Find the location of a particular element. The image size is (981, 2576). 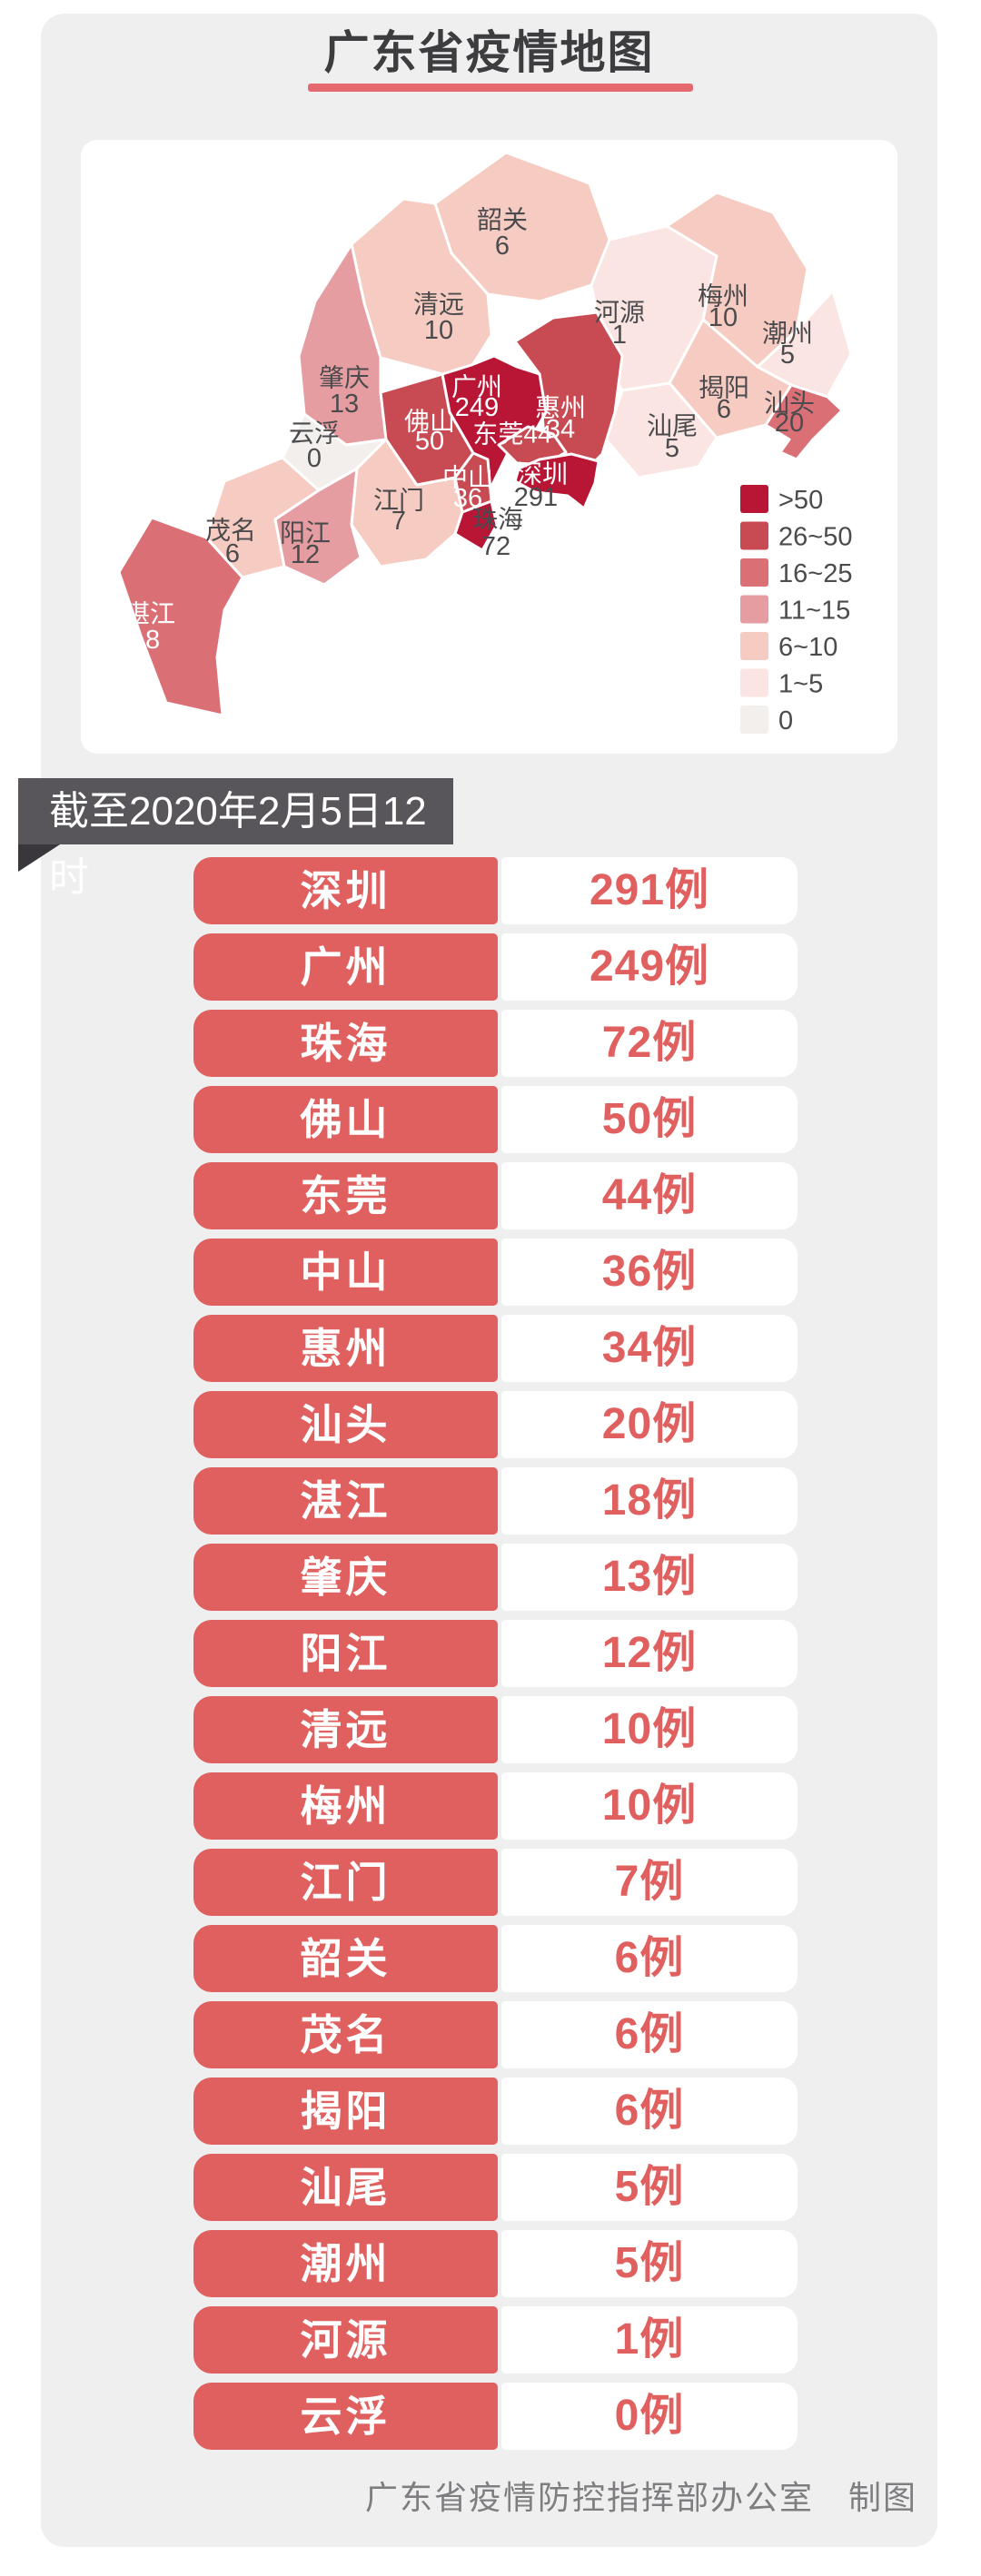

legend-label-2: 16~25 is located at coordinates (815, 573).